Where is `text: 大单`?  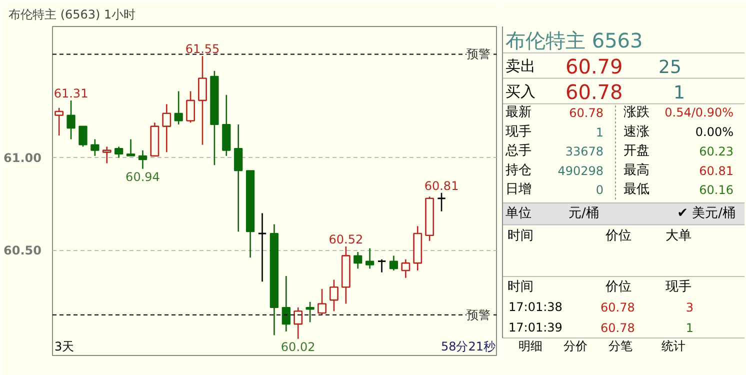
text: 大单 is located at coordinates (679, 236).